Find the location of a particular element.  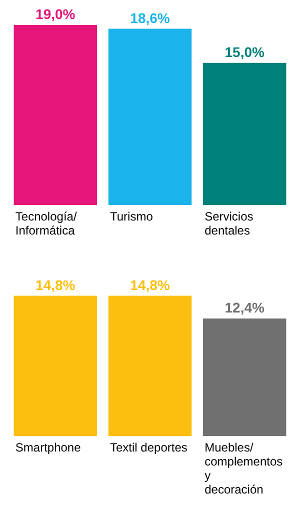

x-tick-label: Muebles/ complementos y decoración is located at coordinates (243, 468).